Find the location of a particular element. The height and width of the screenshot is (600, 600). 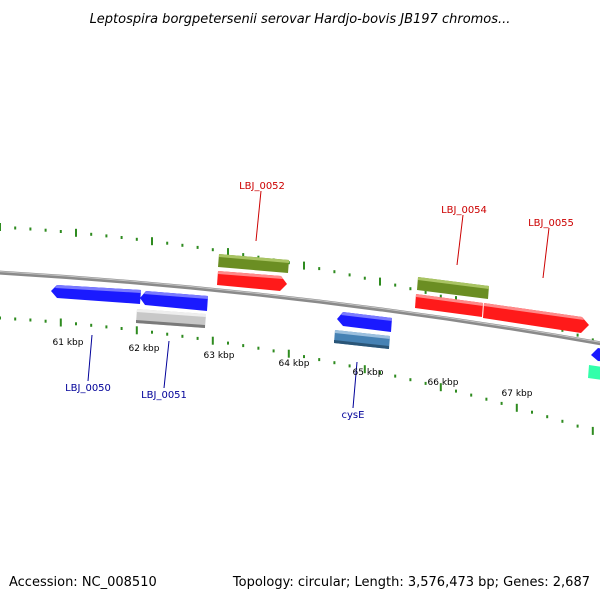

feature-red-2-shine is located at coordinates (449, 300).